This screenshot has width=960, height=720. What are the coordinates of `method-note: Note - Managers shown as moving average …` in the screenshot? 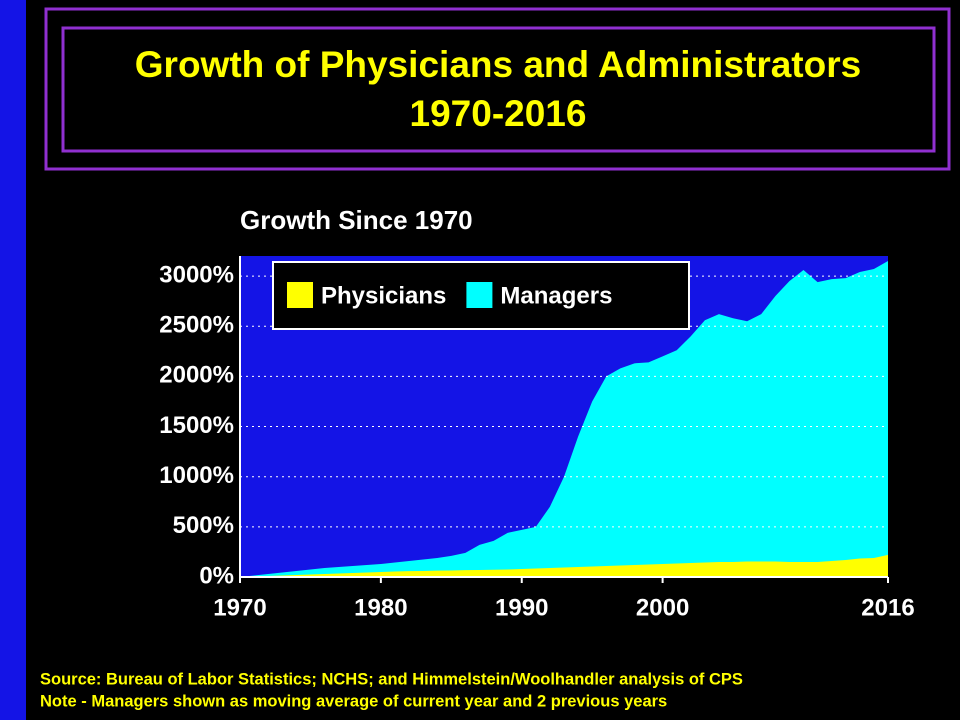 It's located at (353, 701).